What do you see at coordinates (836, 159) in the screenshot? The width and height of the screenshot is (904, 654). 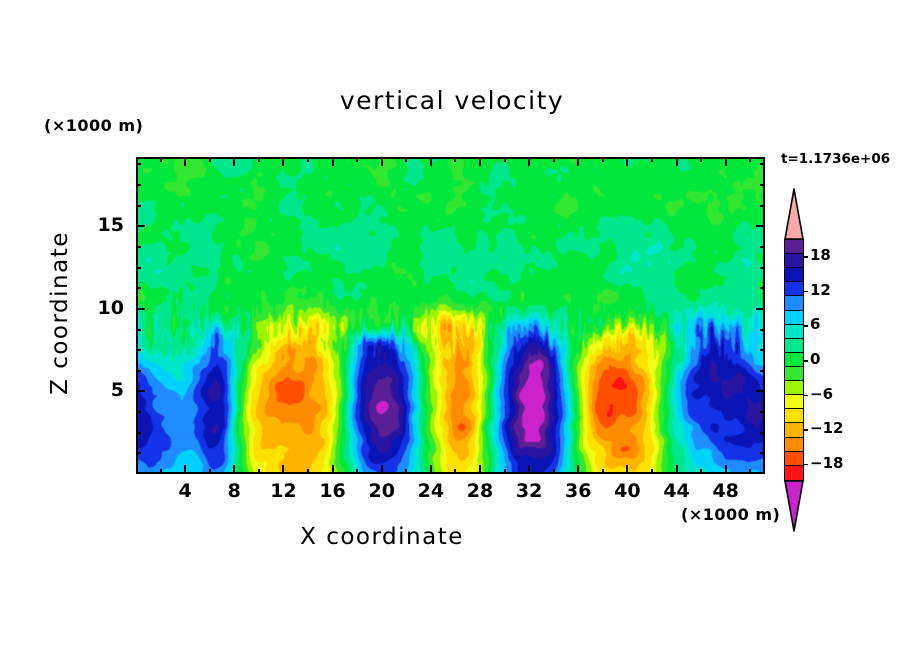 I see `timestamp-label: t=1.1736e+06` at bounding box center [836, 159].